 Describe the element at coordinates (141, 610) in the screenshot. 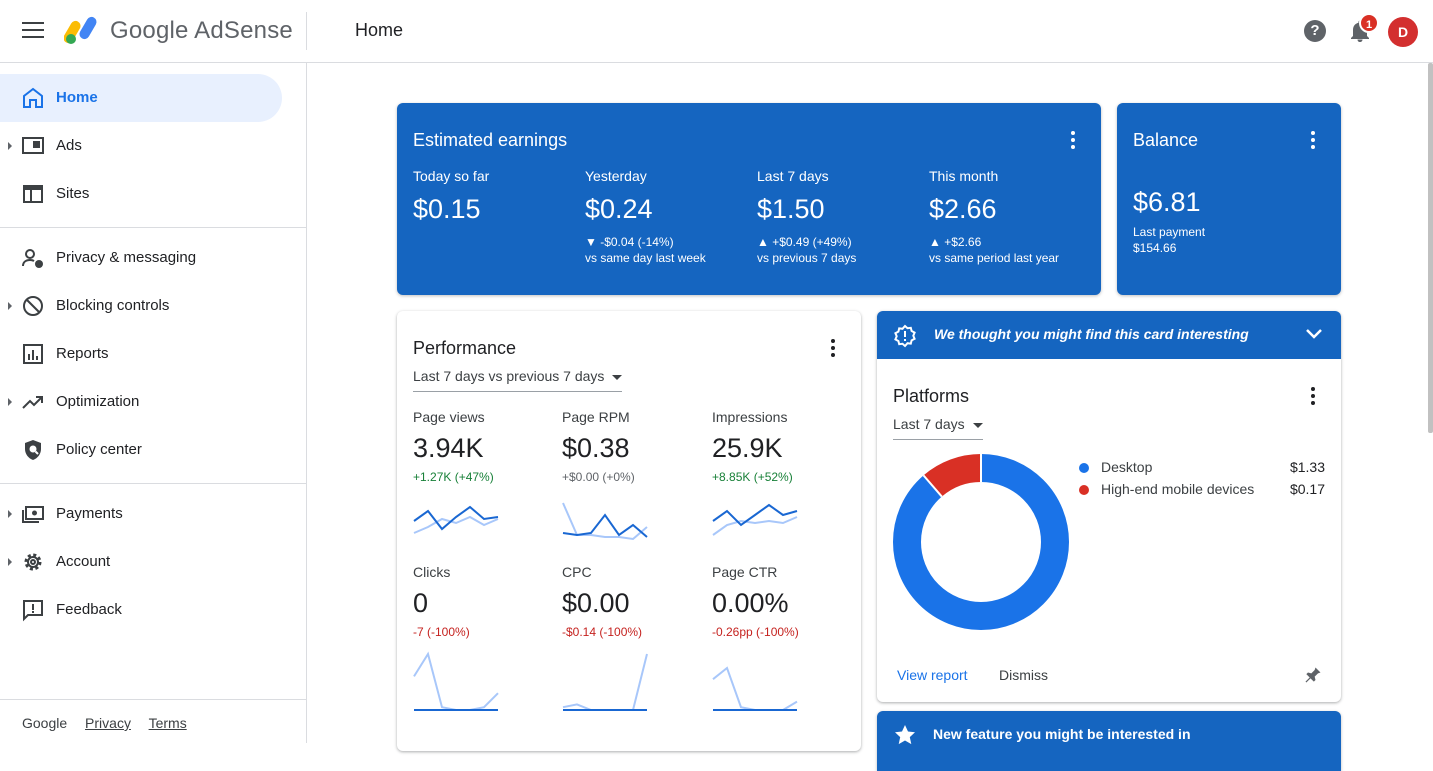

I see `sidebar-item-feedback: Feedback` at that location.